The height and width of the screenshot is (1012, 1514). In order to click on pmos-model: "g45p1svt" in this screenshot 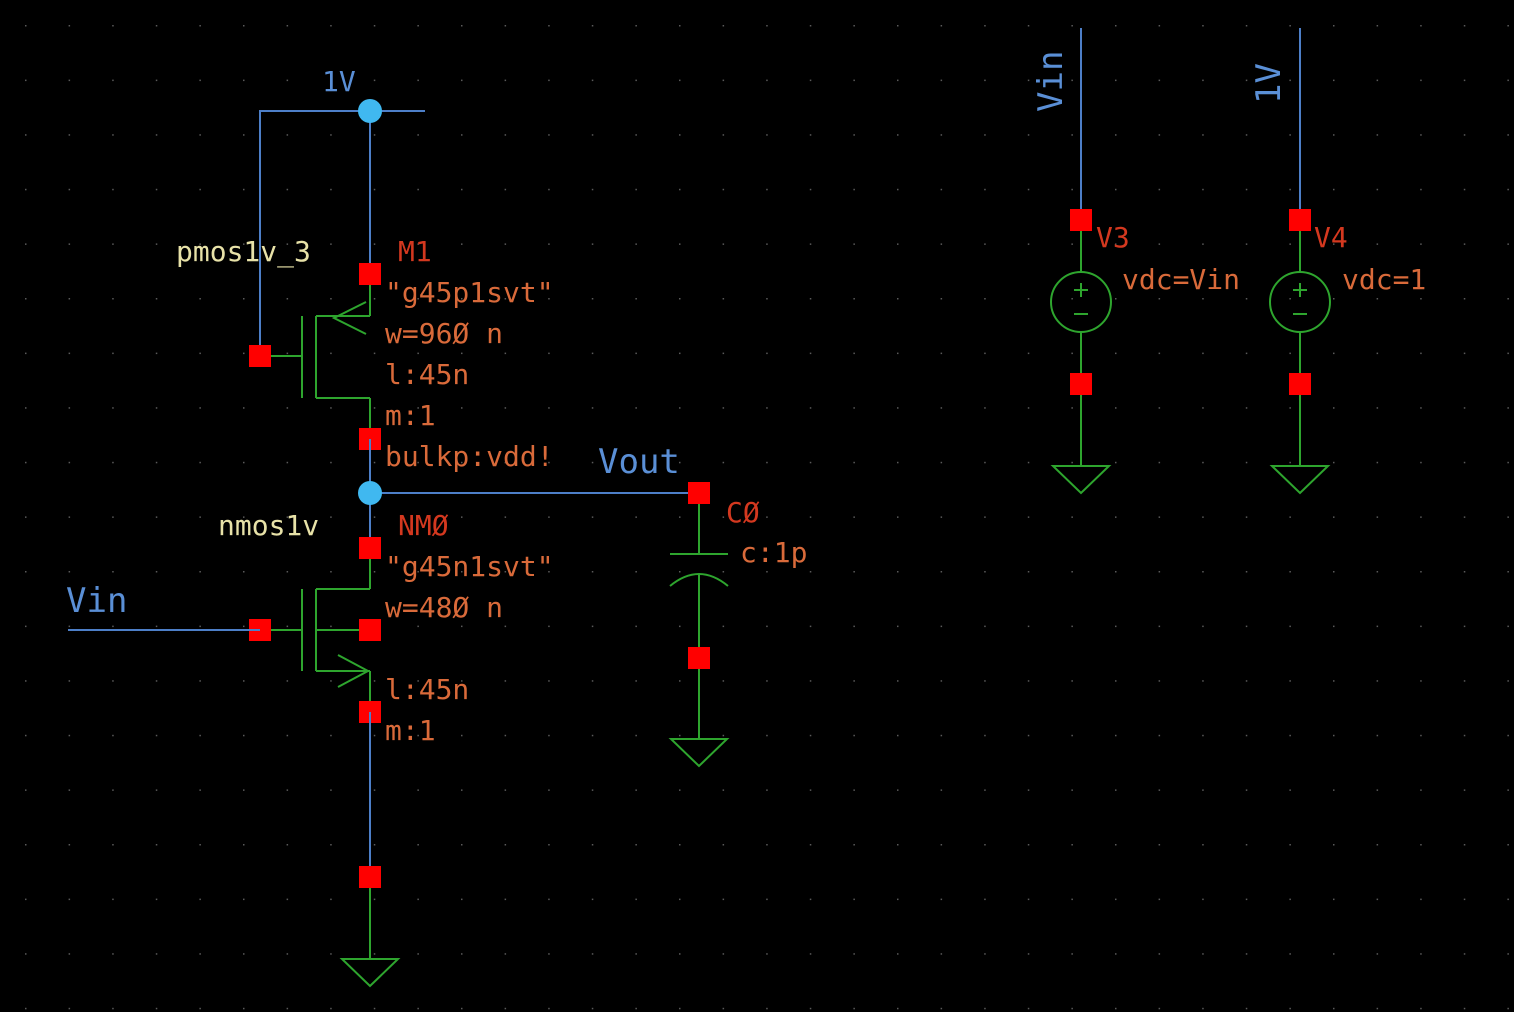, I will do `click(469, 292)`.